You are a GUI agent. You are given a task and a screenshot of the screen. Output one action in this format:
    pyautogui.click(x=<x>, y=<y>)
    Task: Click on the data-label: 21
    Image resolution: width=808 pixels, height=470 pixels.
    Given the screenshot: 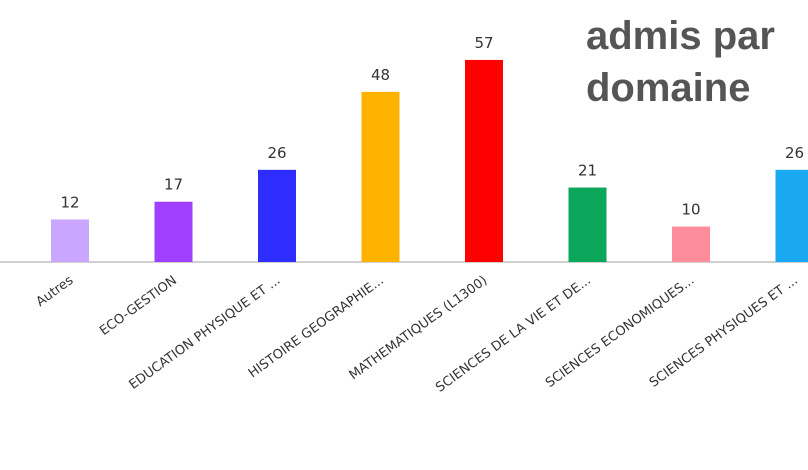 What is the action you would take?
    pyautogui.click(x=587, y=171)
    